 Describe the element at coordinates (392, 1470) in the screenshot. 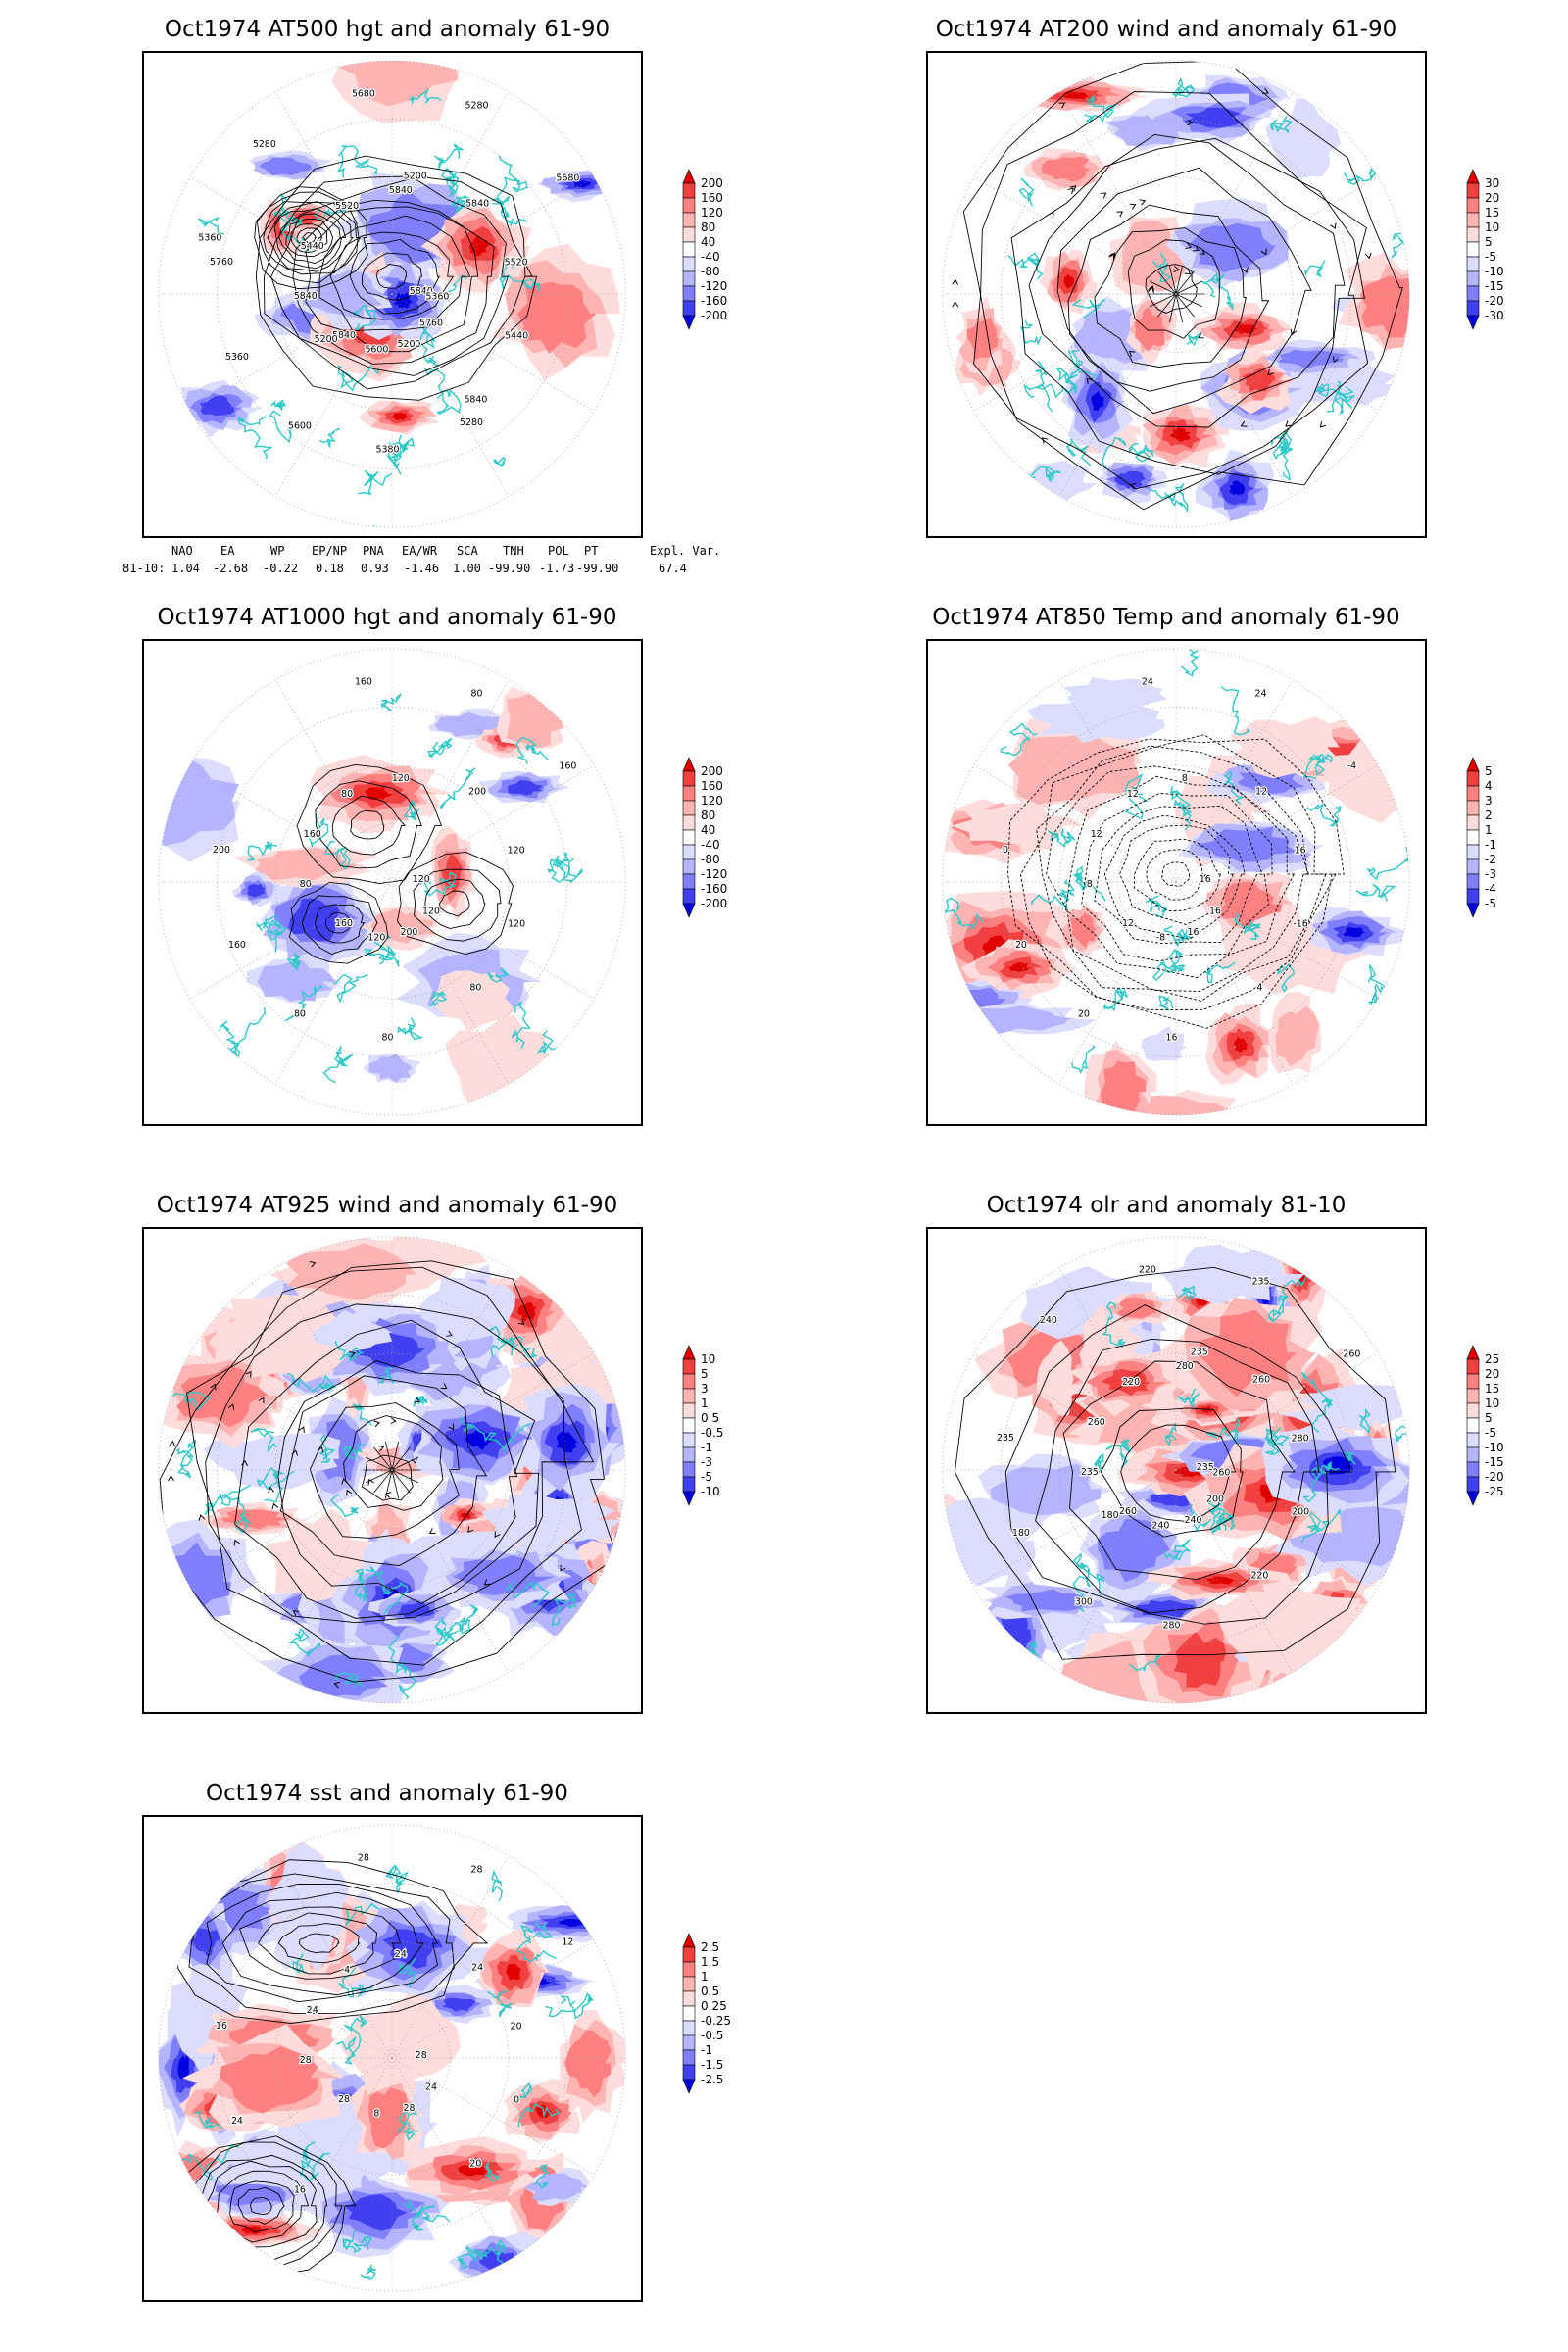

I see `polar-map-p5` at that location.